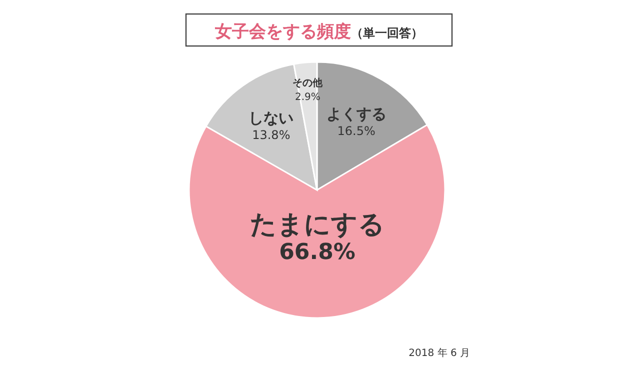 This screenshot has height=378, width=640. Describe the element at coordinates (439, 353) in the screenshot. I see `text: 2018 年 6 月` at that location.